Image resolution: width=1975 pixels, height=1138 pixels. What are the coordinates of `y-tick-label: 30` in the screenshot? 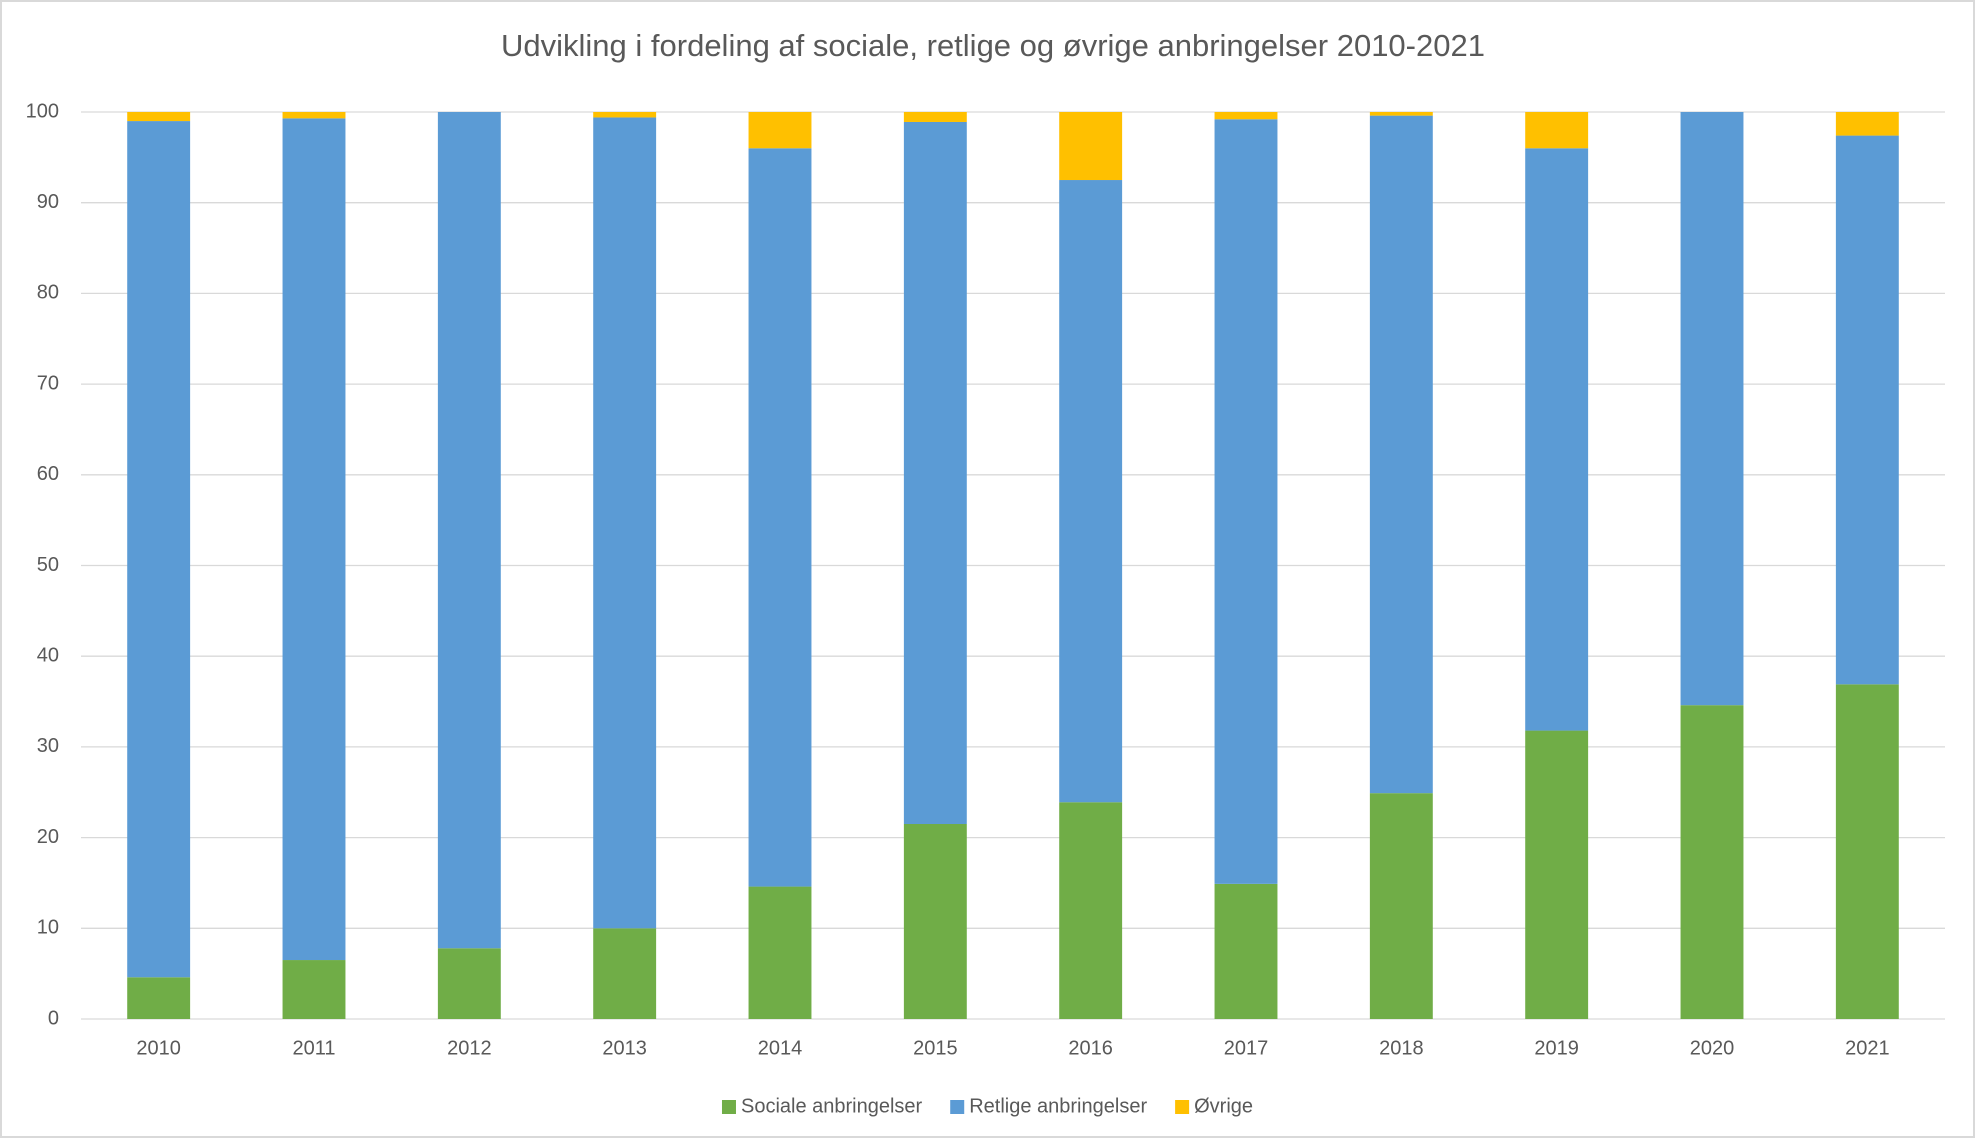 It's located at (48, 746).